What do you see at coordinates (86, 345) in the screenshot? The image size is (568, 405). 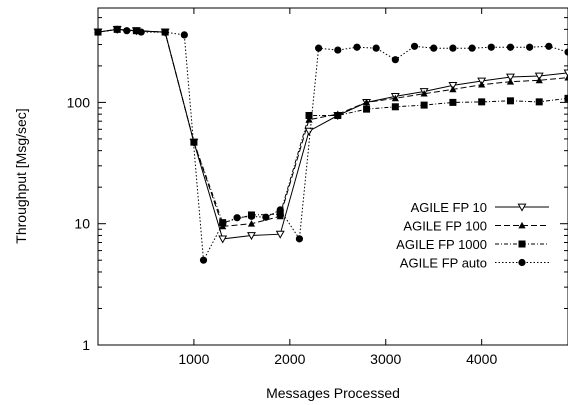 I see `y-tick-label: 1` at bounding box center [86, 345].